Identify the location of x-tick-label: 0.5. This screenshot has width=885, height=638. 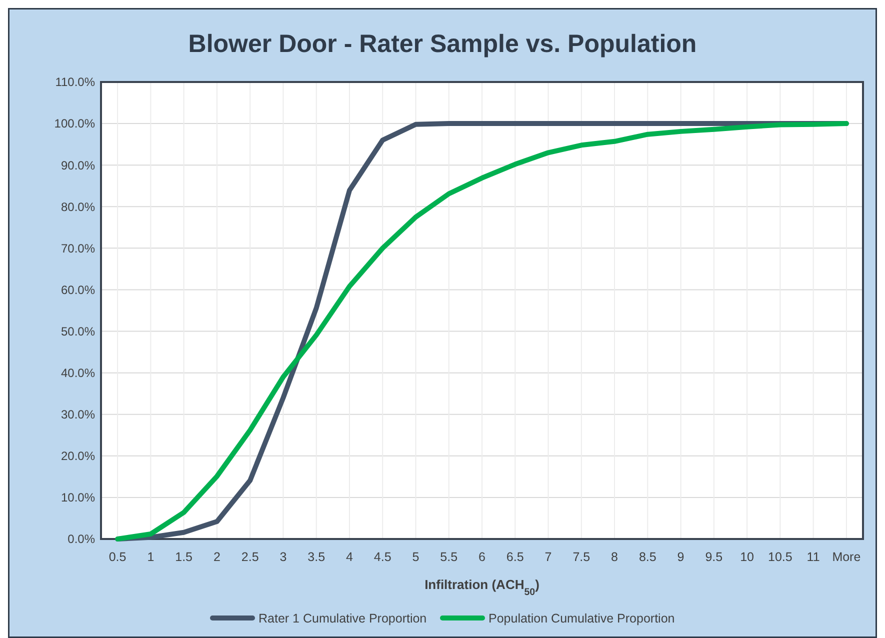
(117, 557).